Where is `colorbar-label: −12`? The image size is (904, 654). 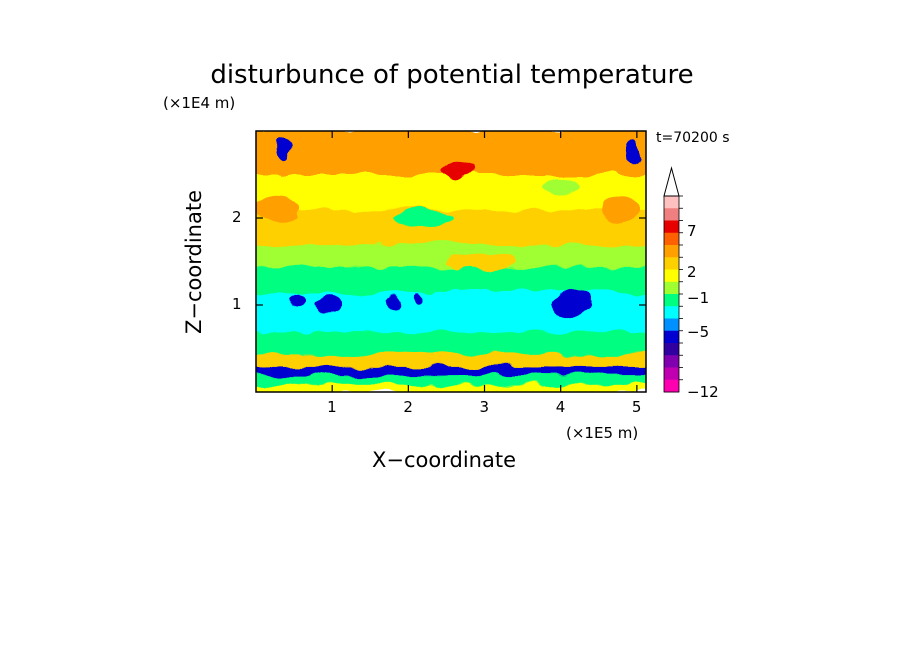
colorbar-label: −12 is located at coordinates (703, 392).